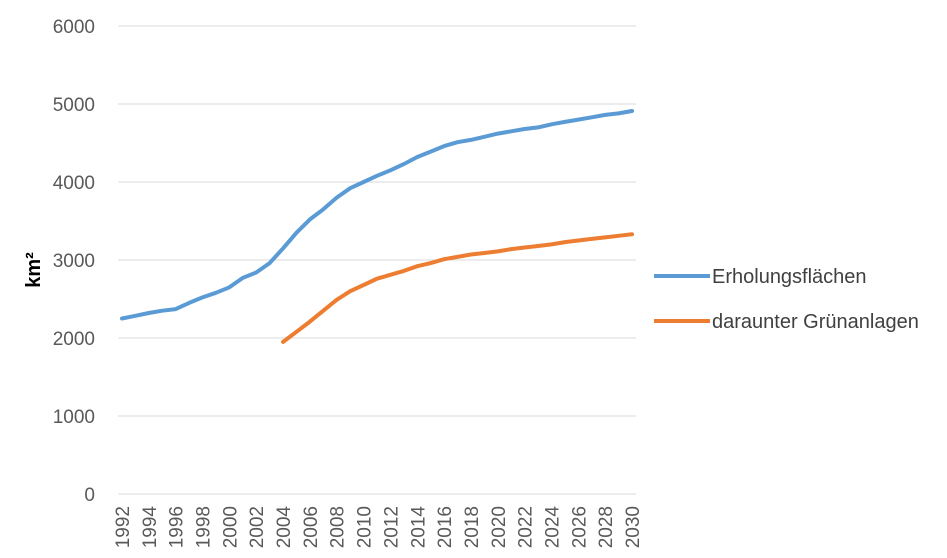 The image size is (947, 558). I want to click on y-tick-label: 4000, so click(74, 183).